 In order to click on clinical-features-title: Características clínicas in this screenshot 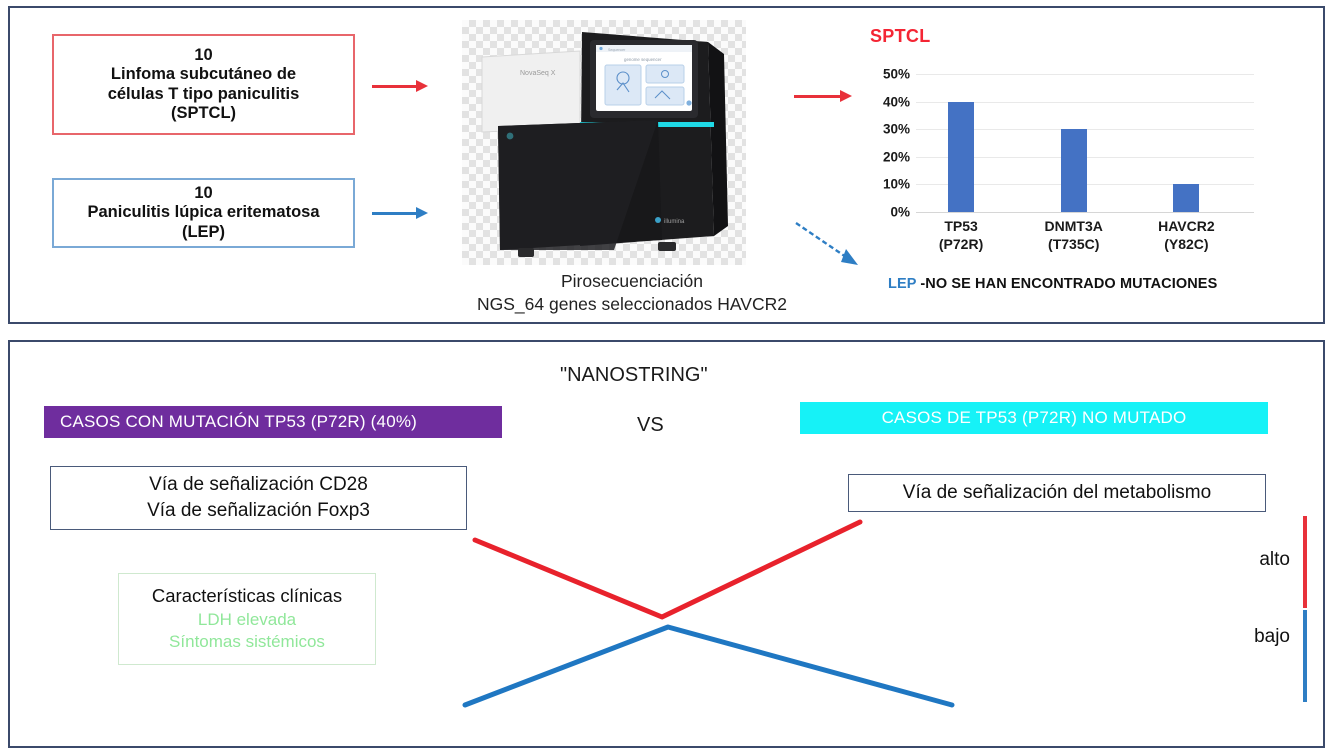, I will do `click(247, 596)`.